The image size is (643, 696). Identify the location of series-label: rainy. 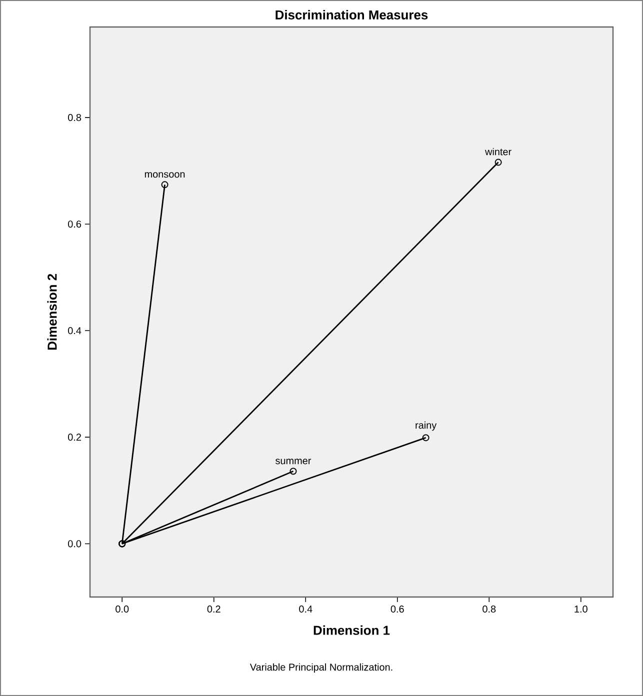
(426, 426).